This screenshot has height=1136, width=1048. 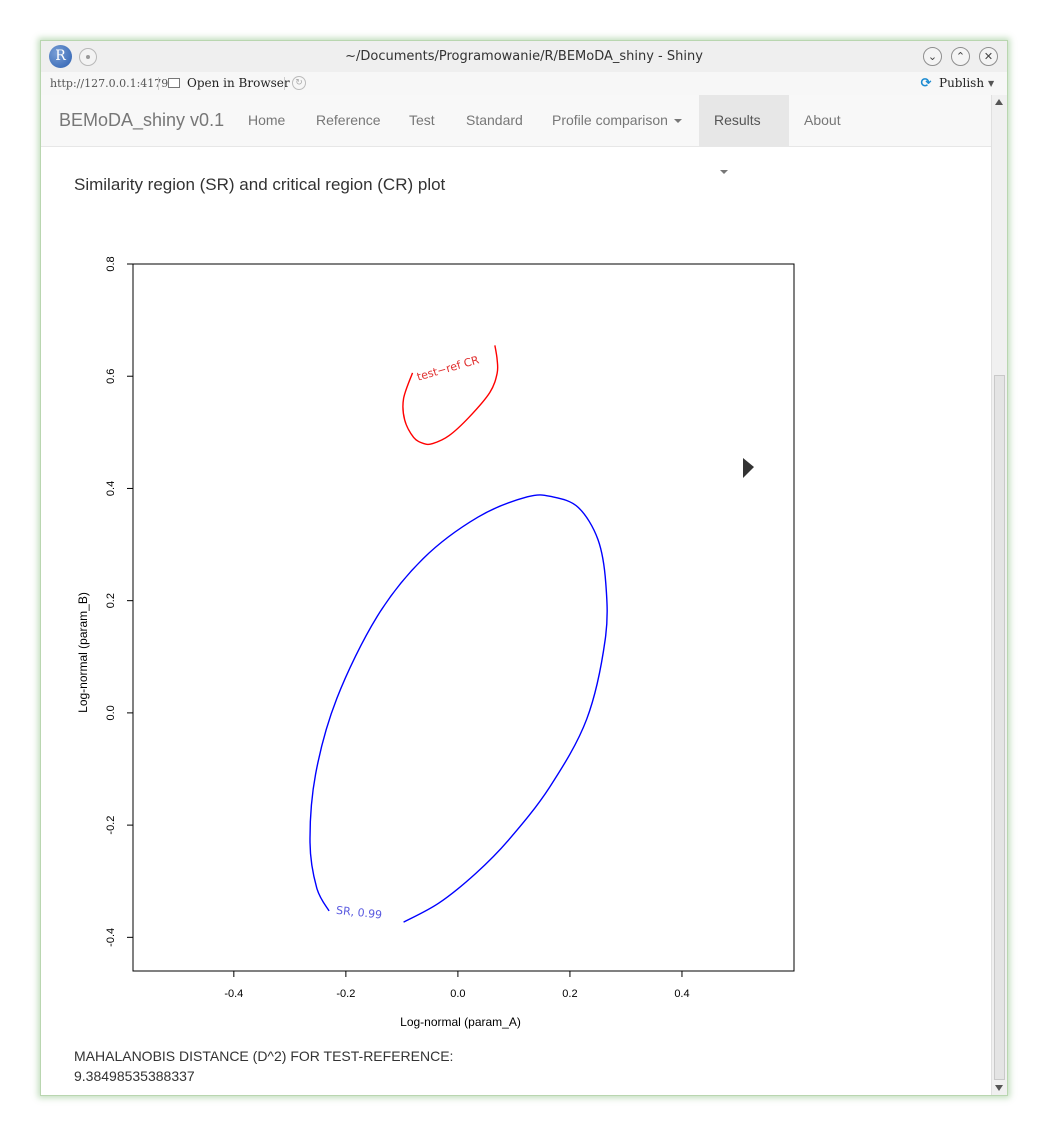 I want to click on r-logo-icon: R, so click(x=60, y=56).